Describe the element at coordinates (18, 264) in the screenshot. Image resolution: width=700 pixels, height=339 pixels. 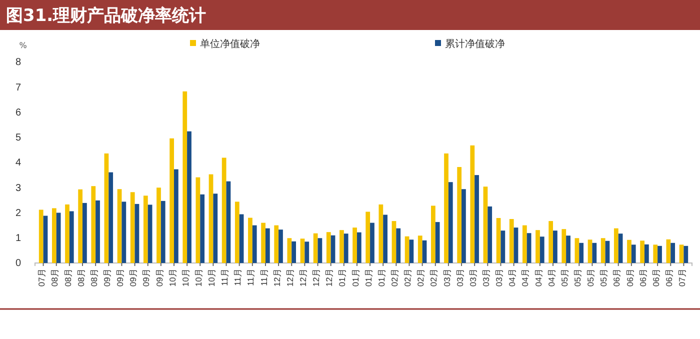
I see `y-tick-label: 0` at that location.